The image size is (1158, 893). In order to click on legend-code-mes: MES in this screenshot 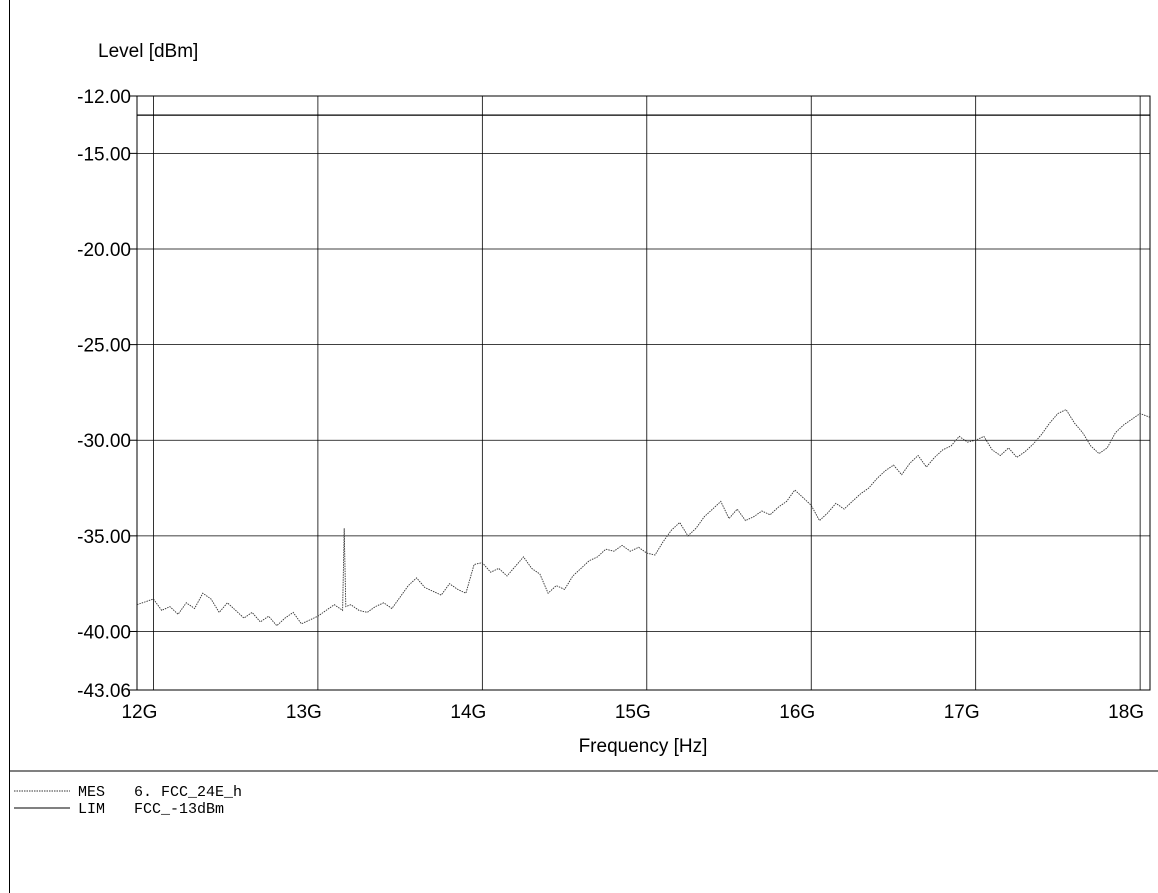, I will do `click(91, 792)`.